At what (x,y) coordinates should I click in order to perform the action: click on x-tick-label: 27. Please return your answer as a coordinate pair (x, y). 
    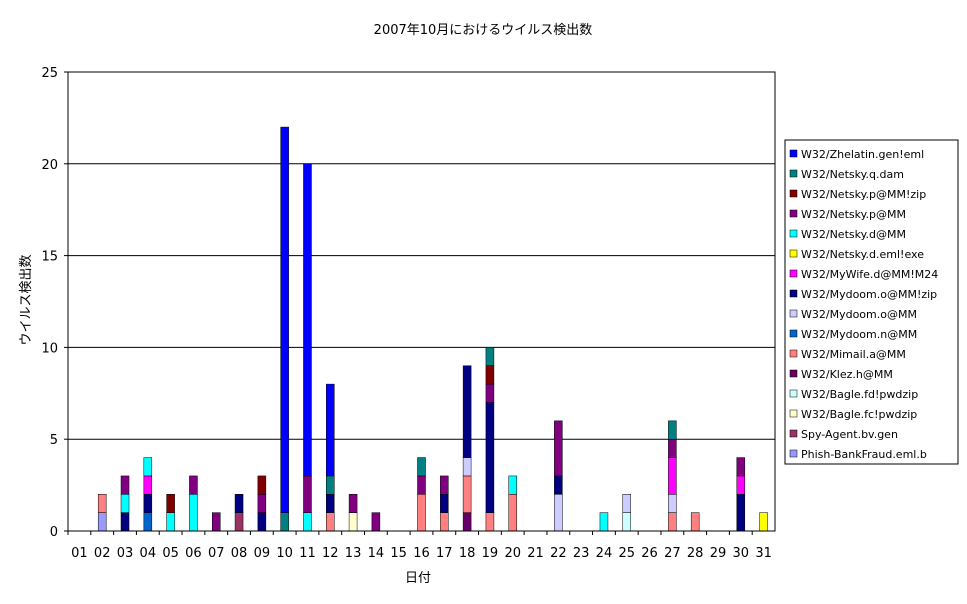
    Looking at the image, I should click on (672, 553).